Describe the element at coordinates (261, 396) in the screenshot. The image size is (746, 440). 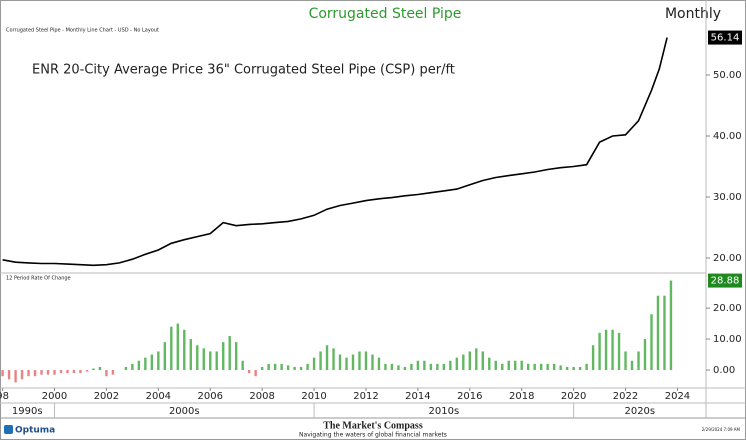
I see `x-tick-label: 2008` at that location.